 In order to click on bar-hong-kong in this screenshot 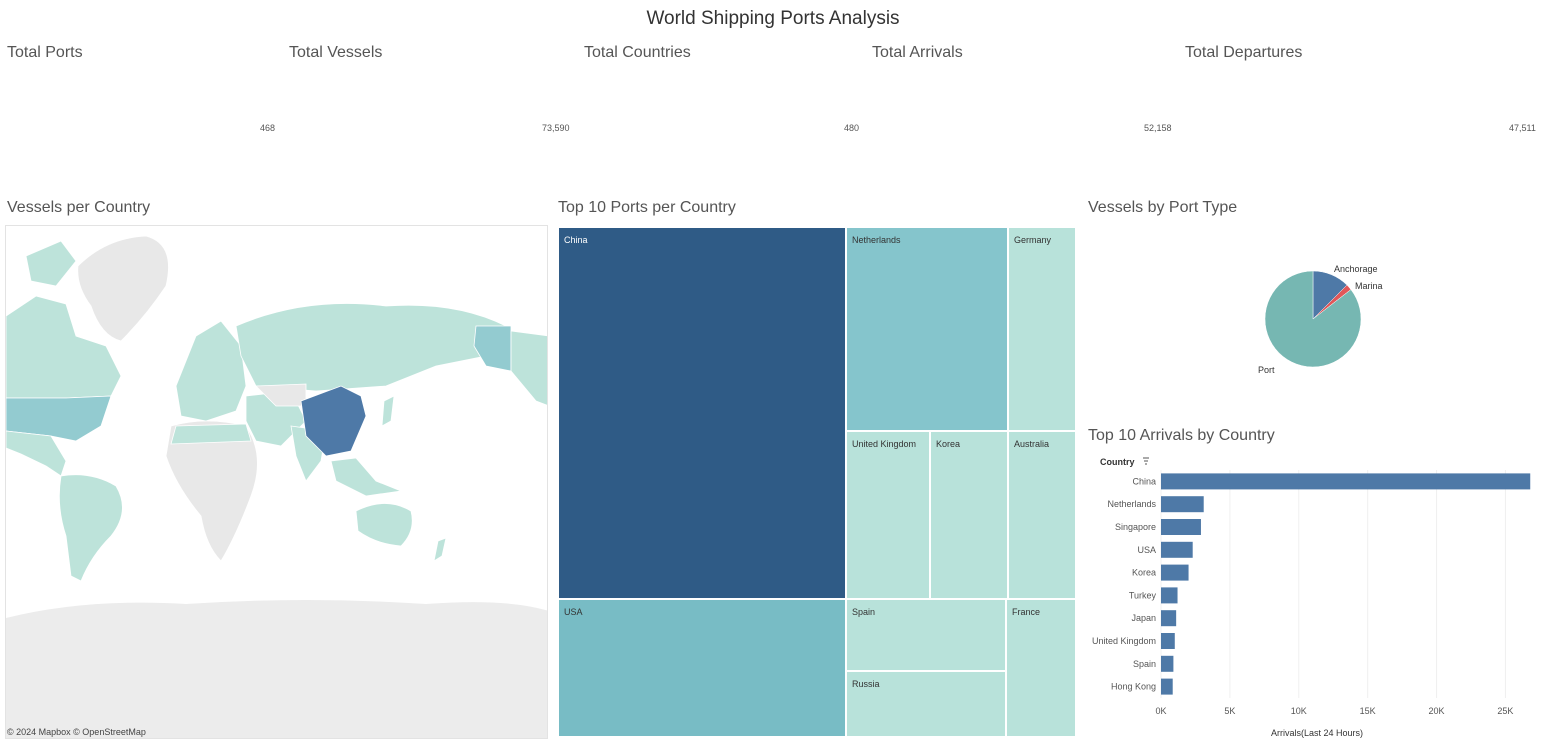, I will do `click(1167, 686)`.